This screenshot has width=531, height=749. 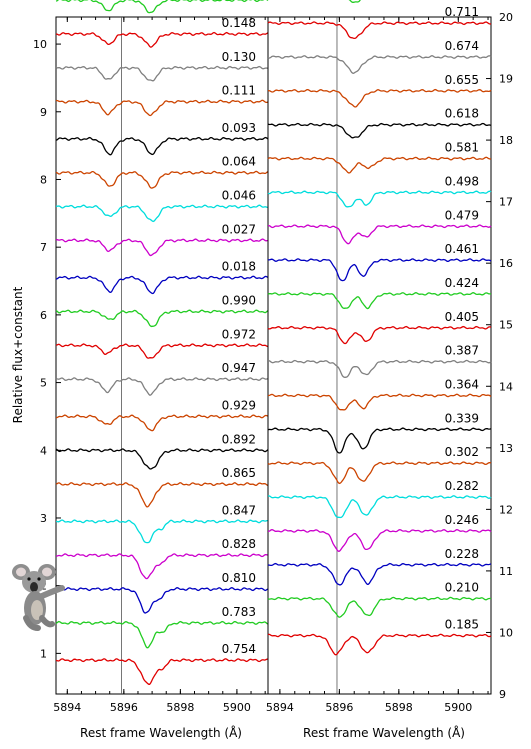 What do you see at coordinates (239, 196) in the screenshot?
I see `phase-label: 0.046` at bounding box center [239, 196].